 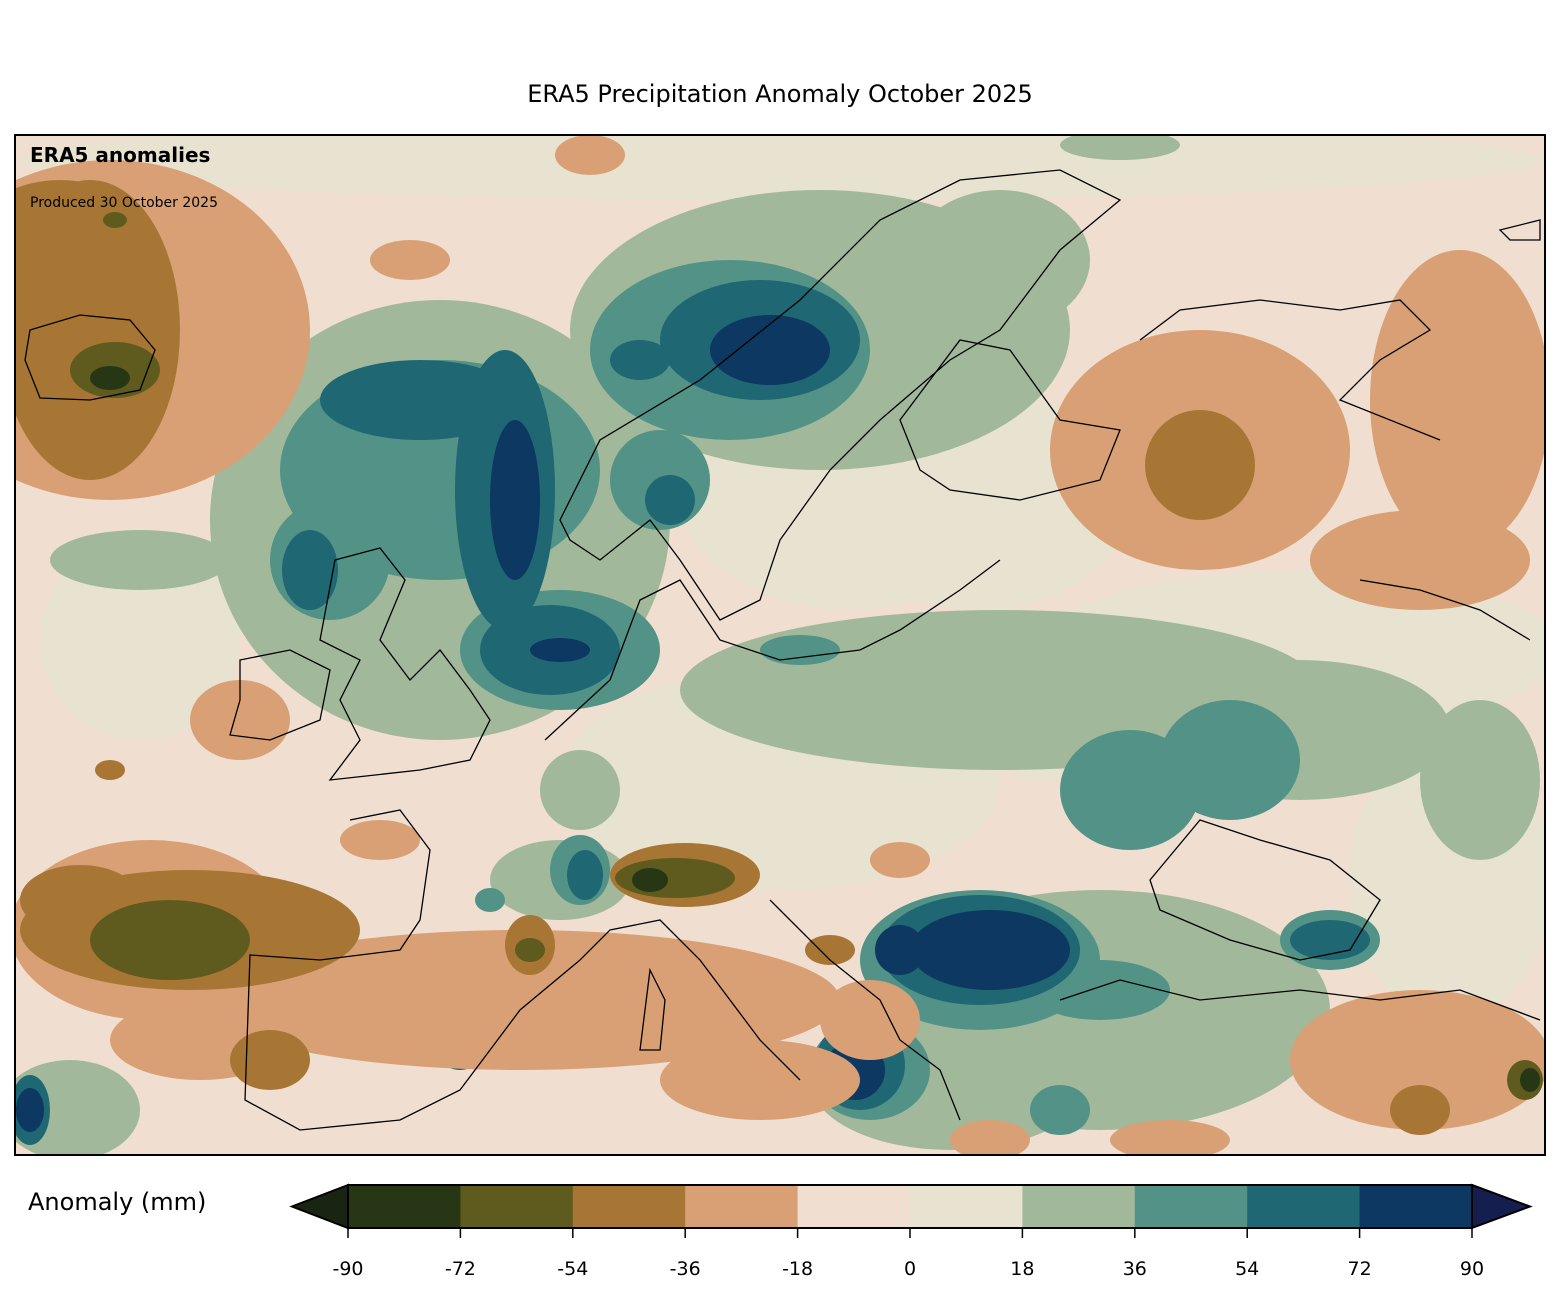 What do you see at coordinates (1472, 1269) in the screenshot?
I see `colorbar-tick-label: 90` at bounding box center [1472, 1269].